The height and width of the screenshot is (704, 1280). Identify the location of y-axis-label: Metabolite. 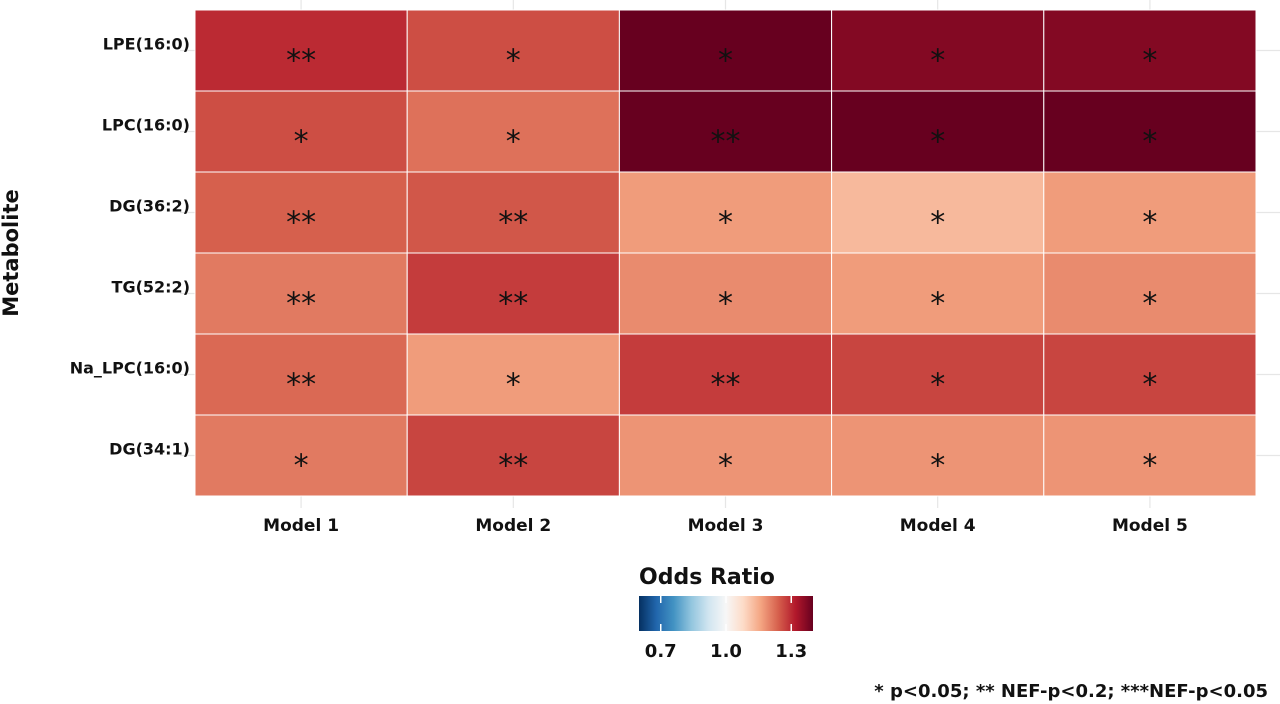
(11, 253).